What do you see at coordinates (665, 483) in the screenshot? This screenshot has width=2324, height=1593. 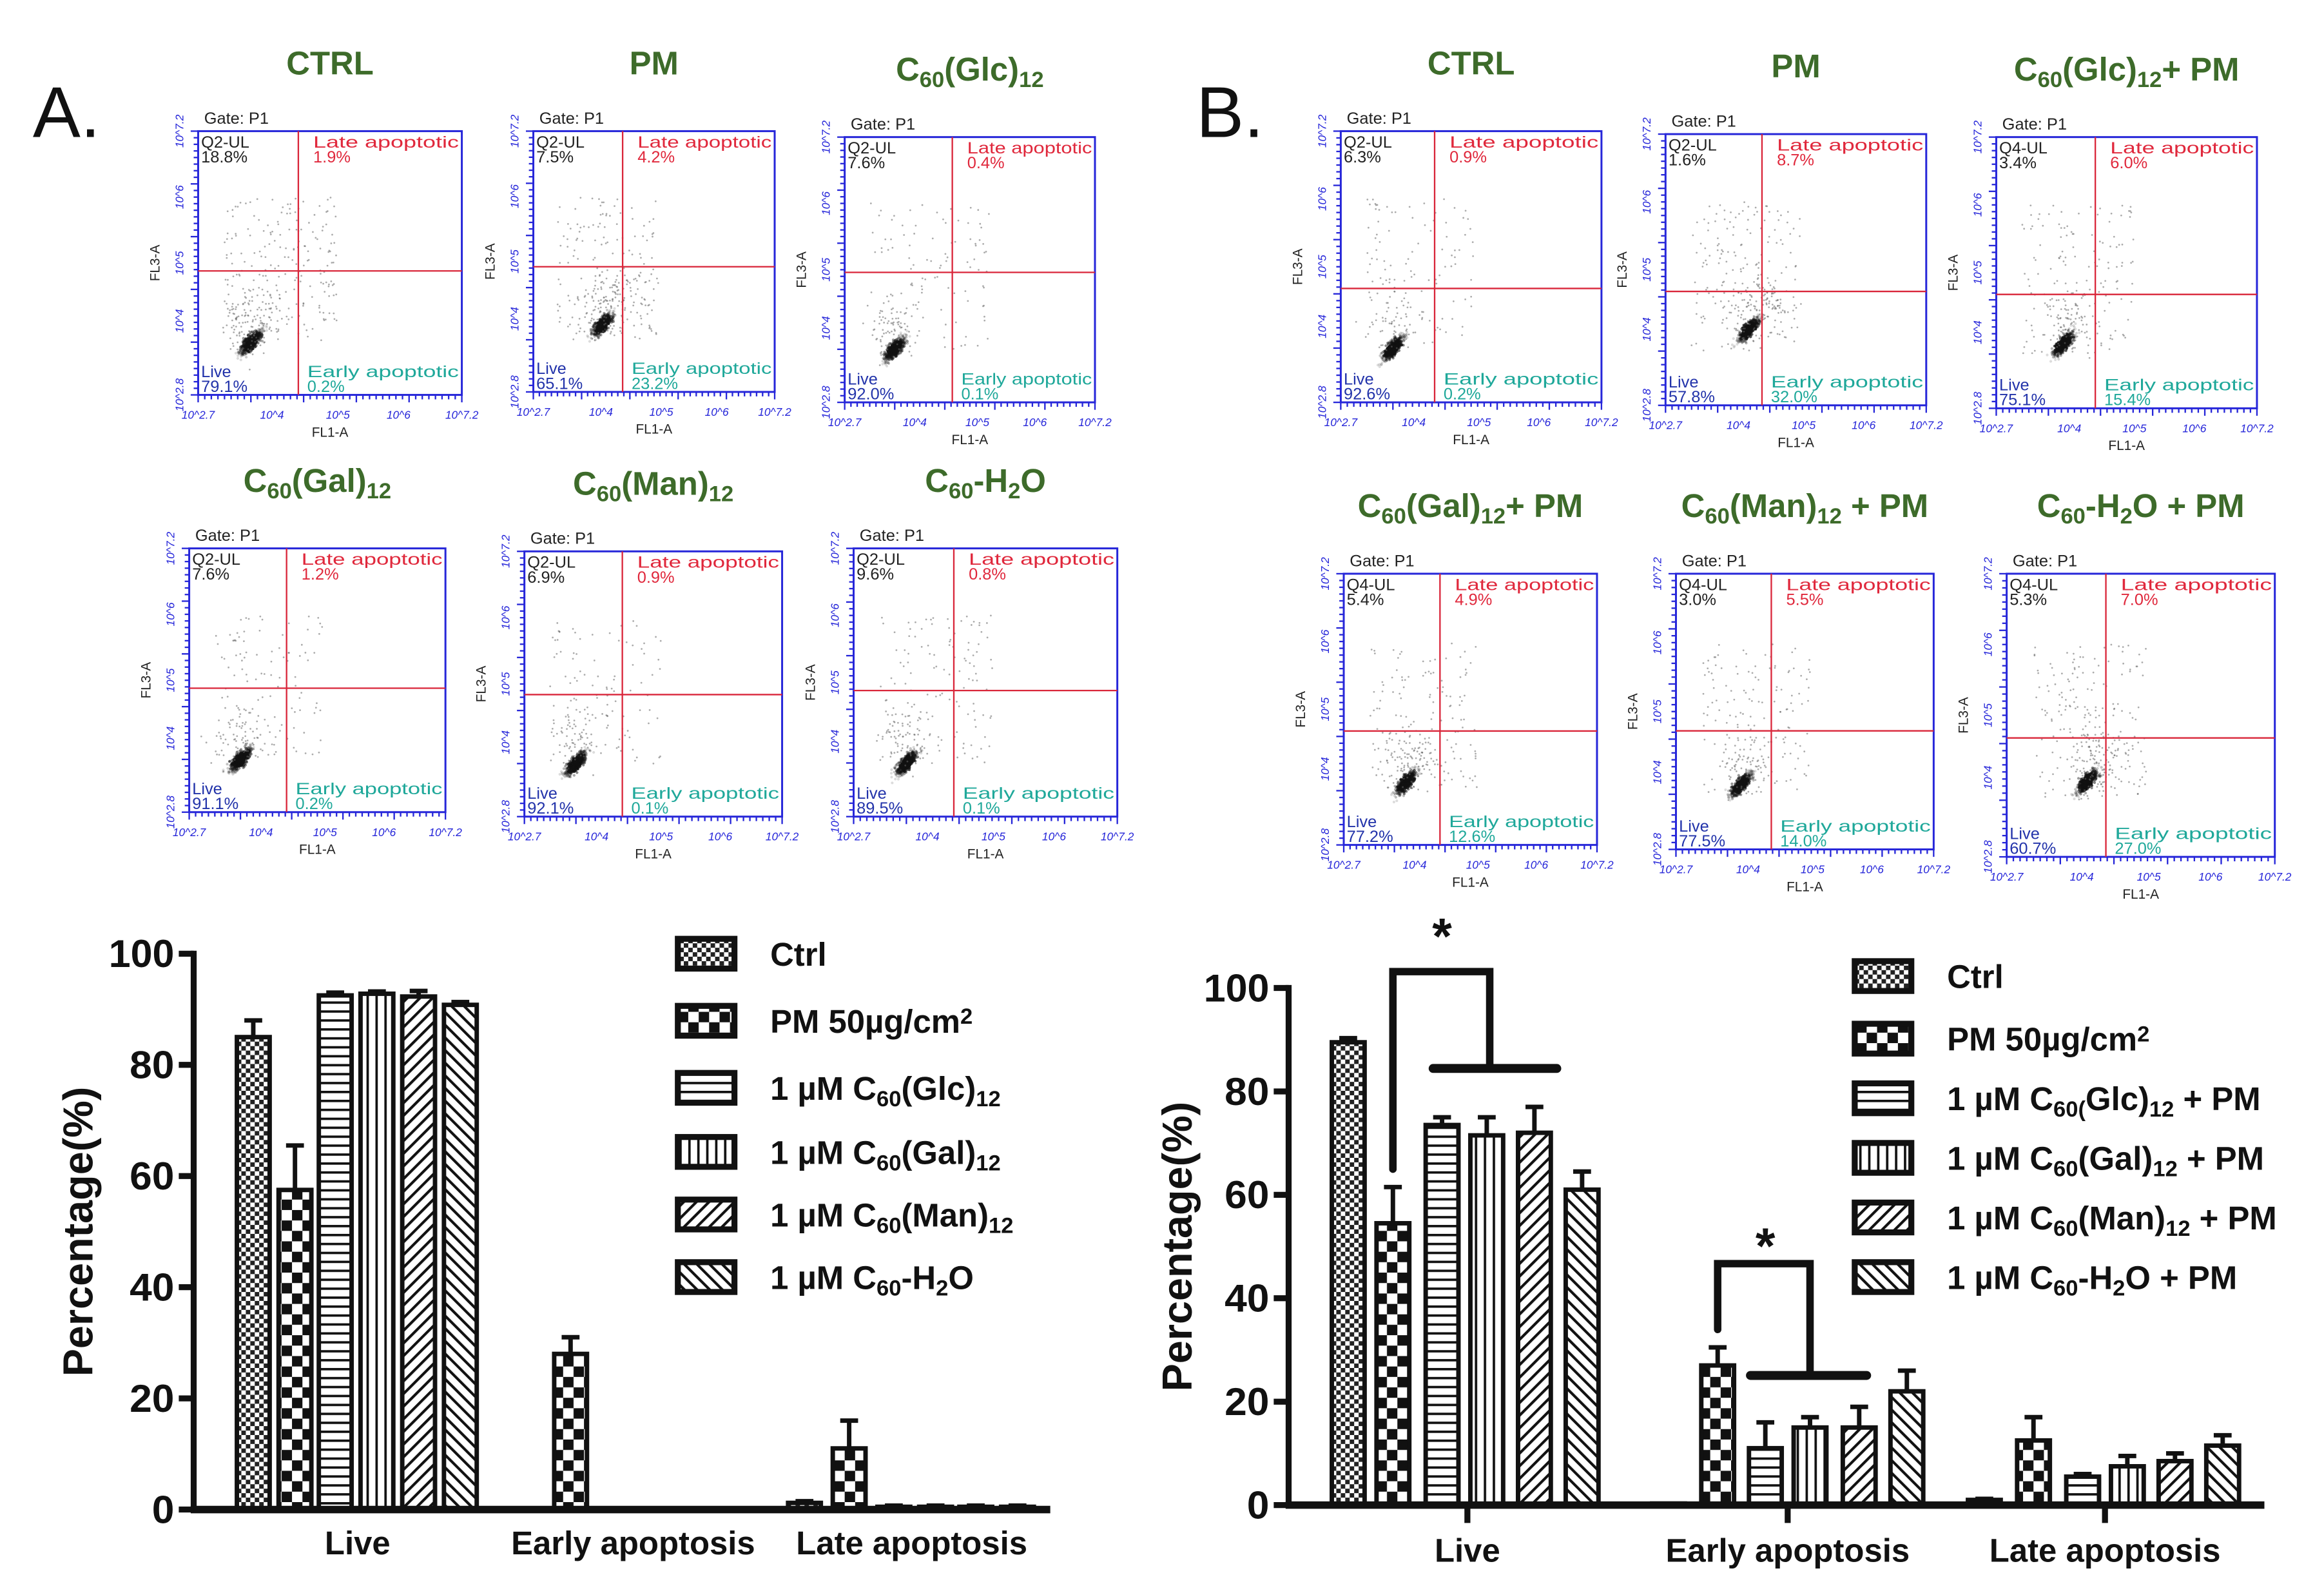 I see `text-segment: (Man)` at bounding box center [665, 483].